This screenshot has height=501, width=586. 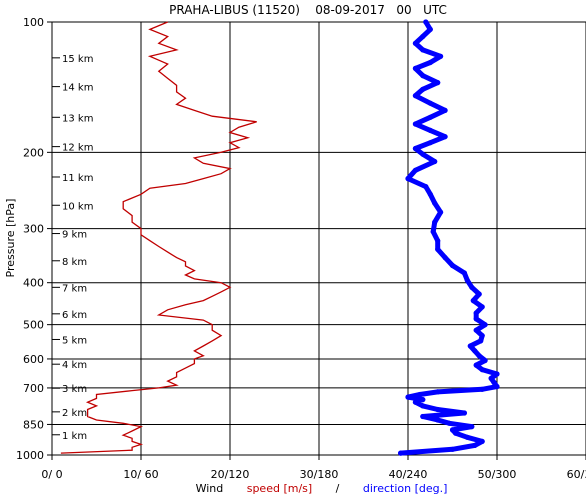 I want to click on height-label: 7 km, so click(x=74, y=288).